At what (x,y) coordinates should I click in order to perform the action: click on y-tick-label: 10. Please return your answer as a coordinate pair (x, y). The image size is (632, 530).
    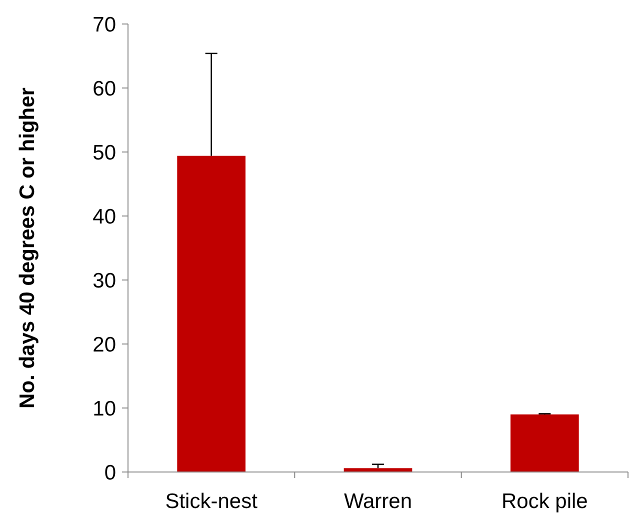
    Looking at the image, I should click on (104, 408).